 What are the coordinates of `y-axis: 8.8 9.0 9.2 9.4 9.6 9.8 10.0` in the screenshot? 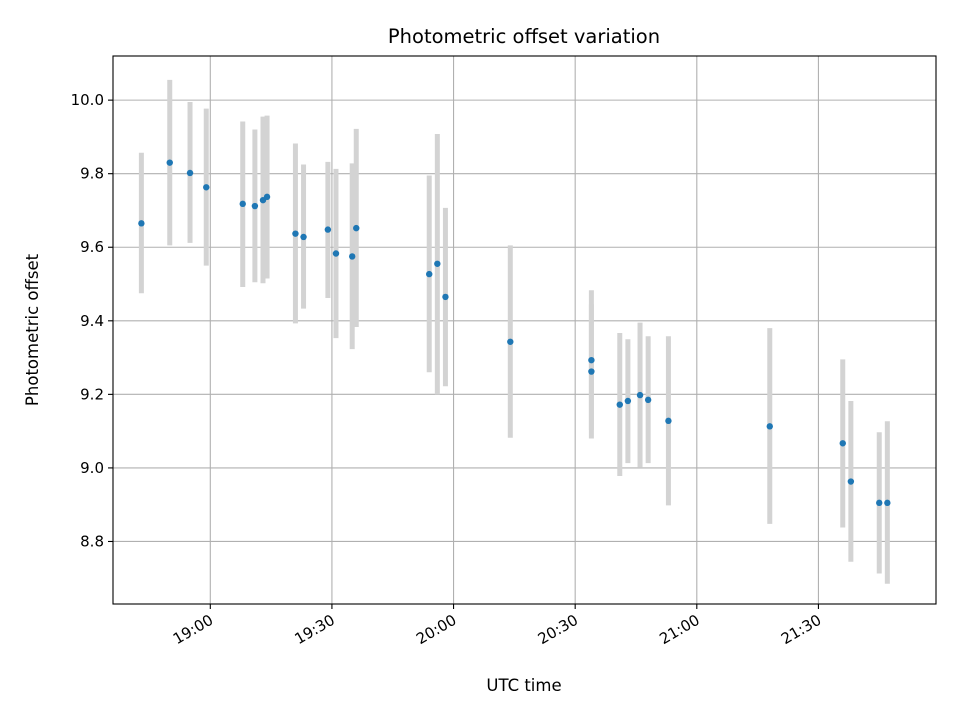 It's located at (92, 320).